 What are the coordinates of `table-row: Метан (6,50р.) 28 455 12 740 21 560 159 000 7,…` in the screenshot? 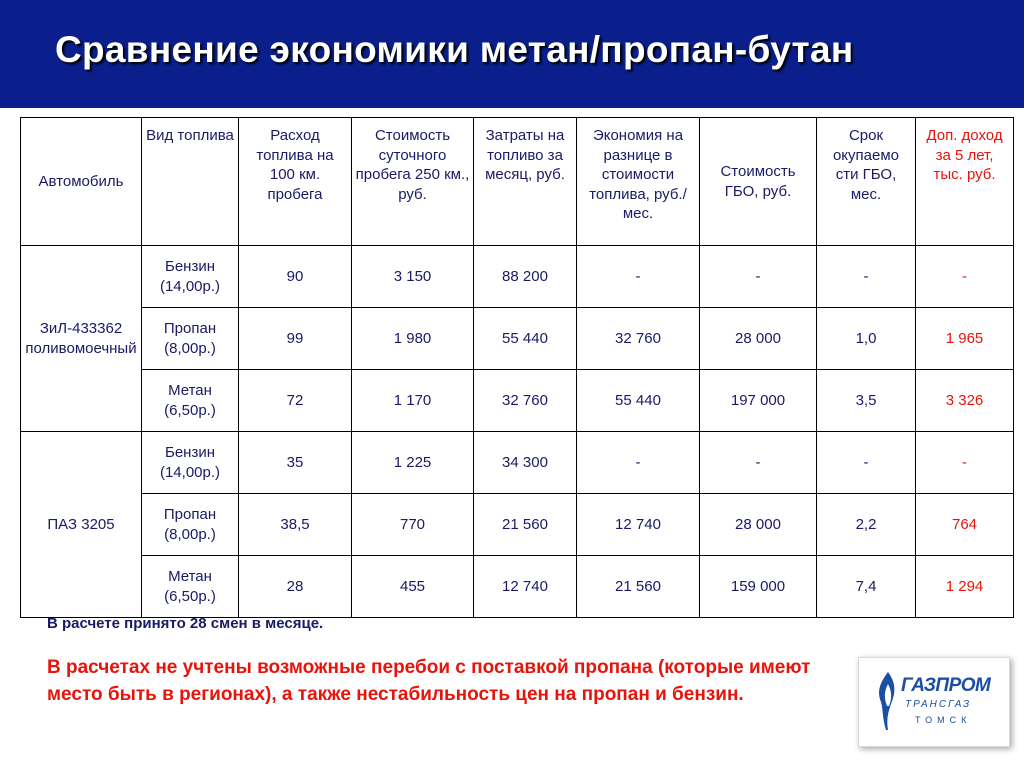 It's located at (517, 586).